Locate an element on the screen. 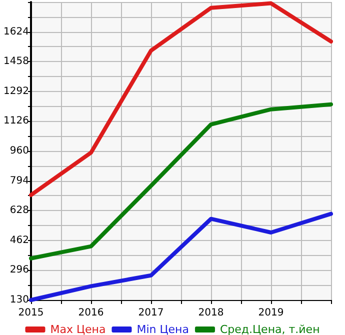 This screenshot has width=345, height=335. y-tick-label: 1126 is located at coordinates (16, 121).